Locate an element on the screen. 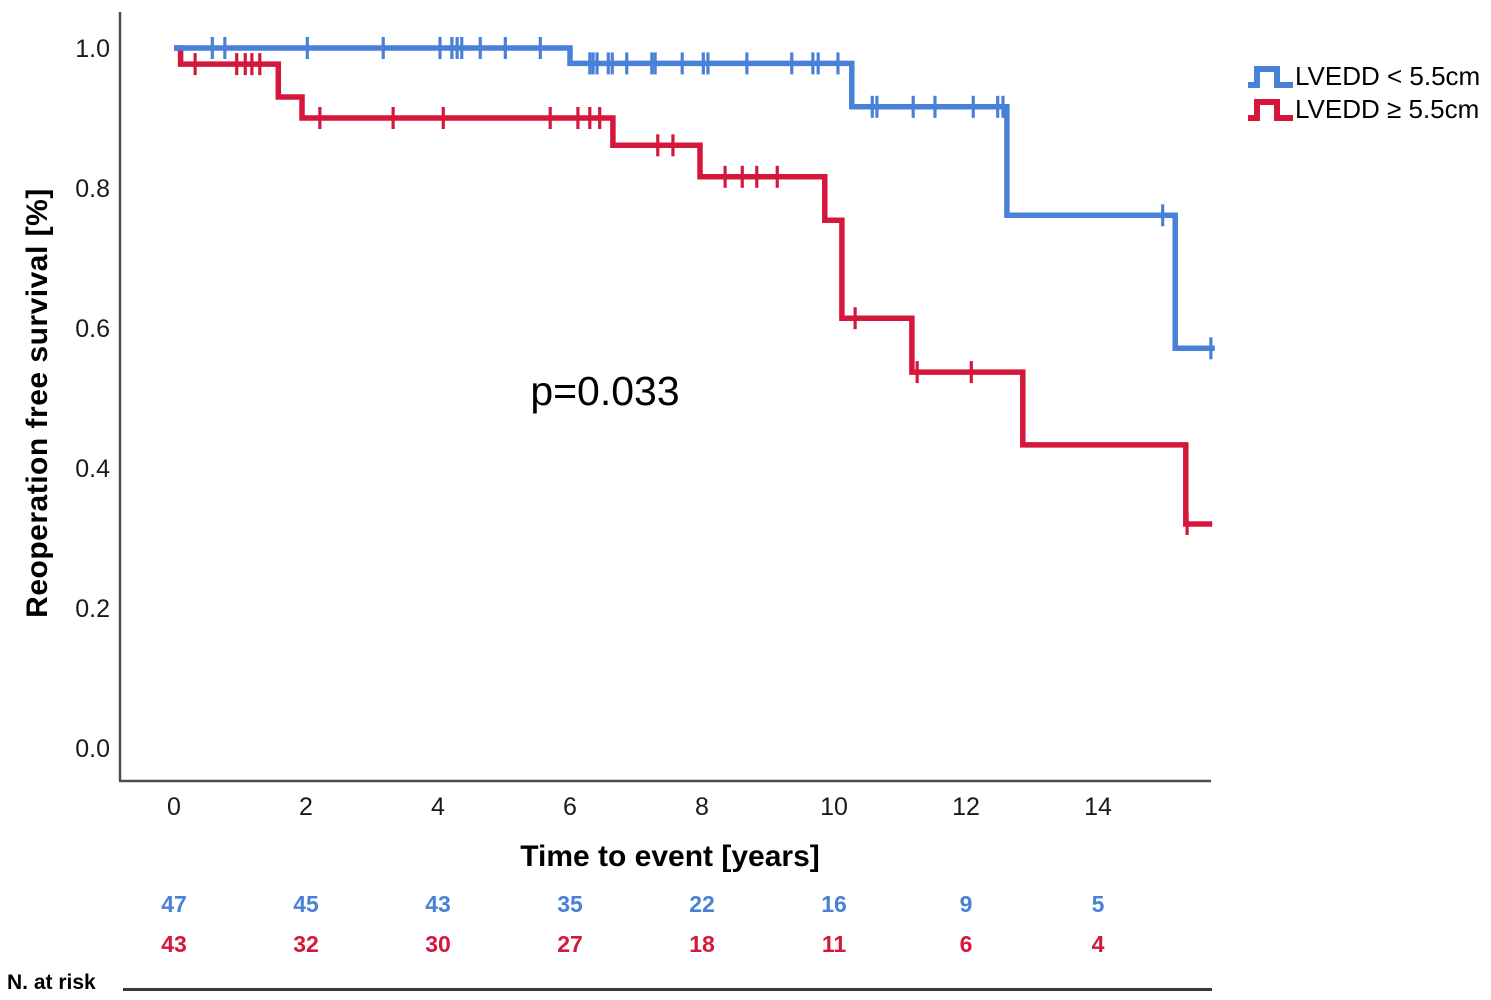 Image resolution: width=1491 pixels, height=1000 pixels. legend: LVEDD < 5.5cm LVEDD ≥ 5.5cm is located at coordinates (1363, 93).